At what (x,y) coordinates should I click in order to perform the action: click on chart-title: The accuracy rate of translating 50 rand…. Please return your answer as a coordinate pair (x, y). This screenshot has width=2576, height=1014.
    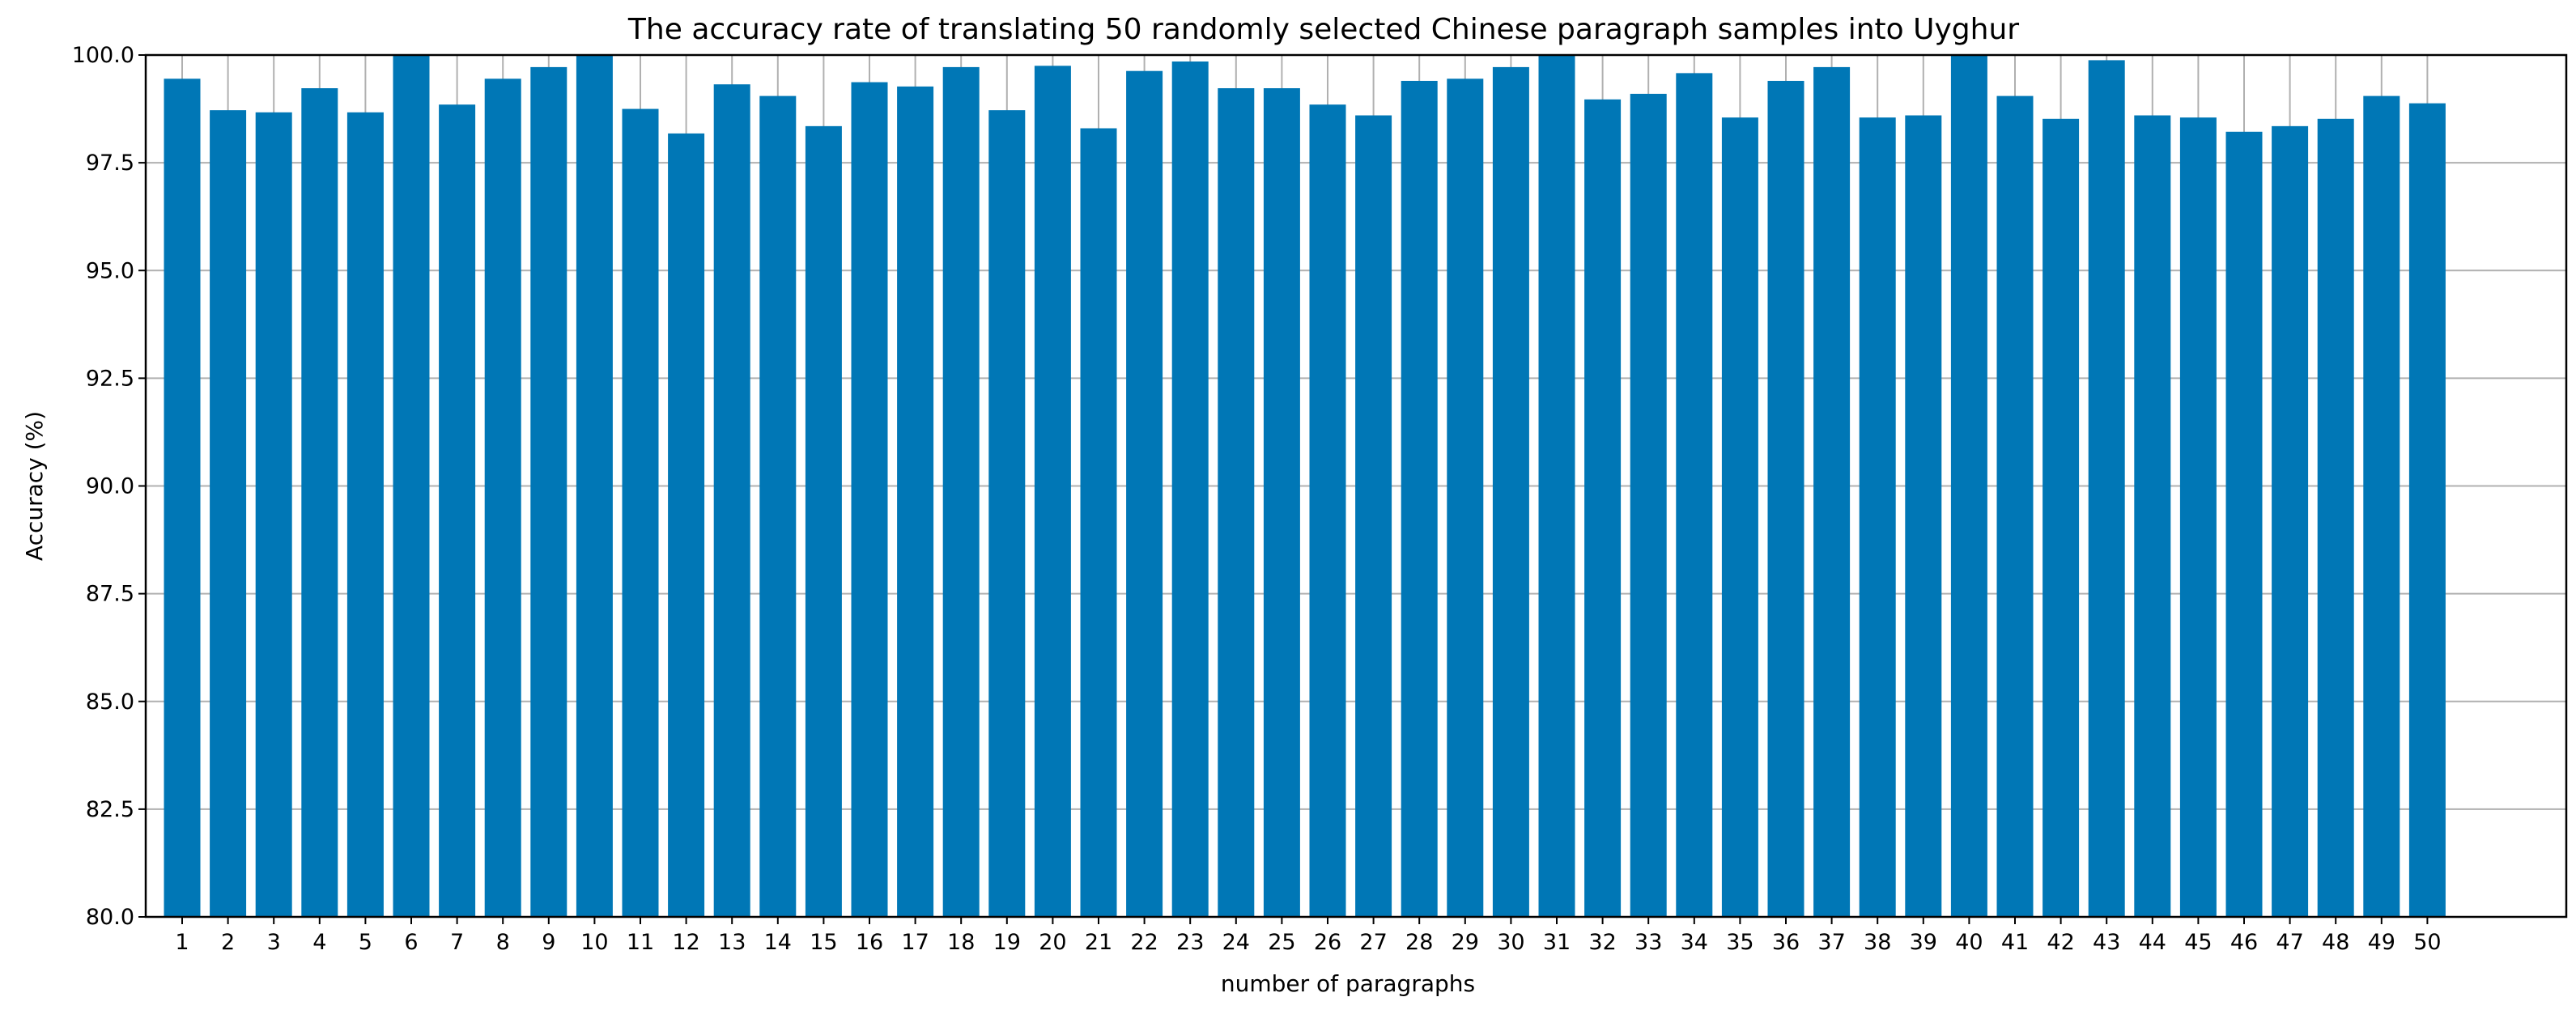
    Looking at the image, I should click on (1323, 29).